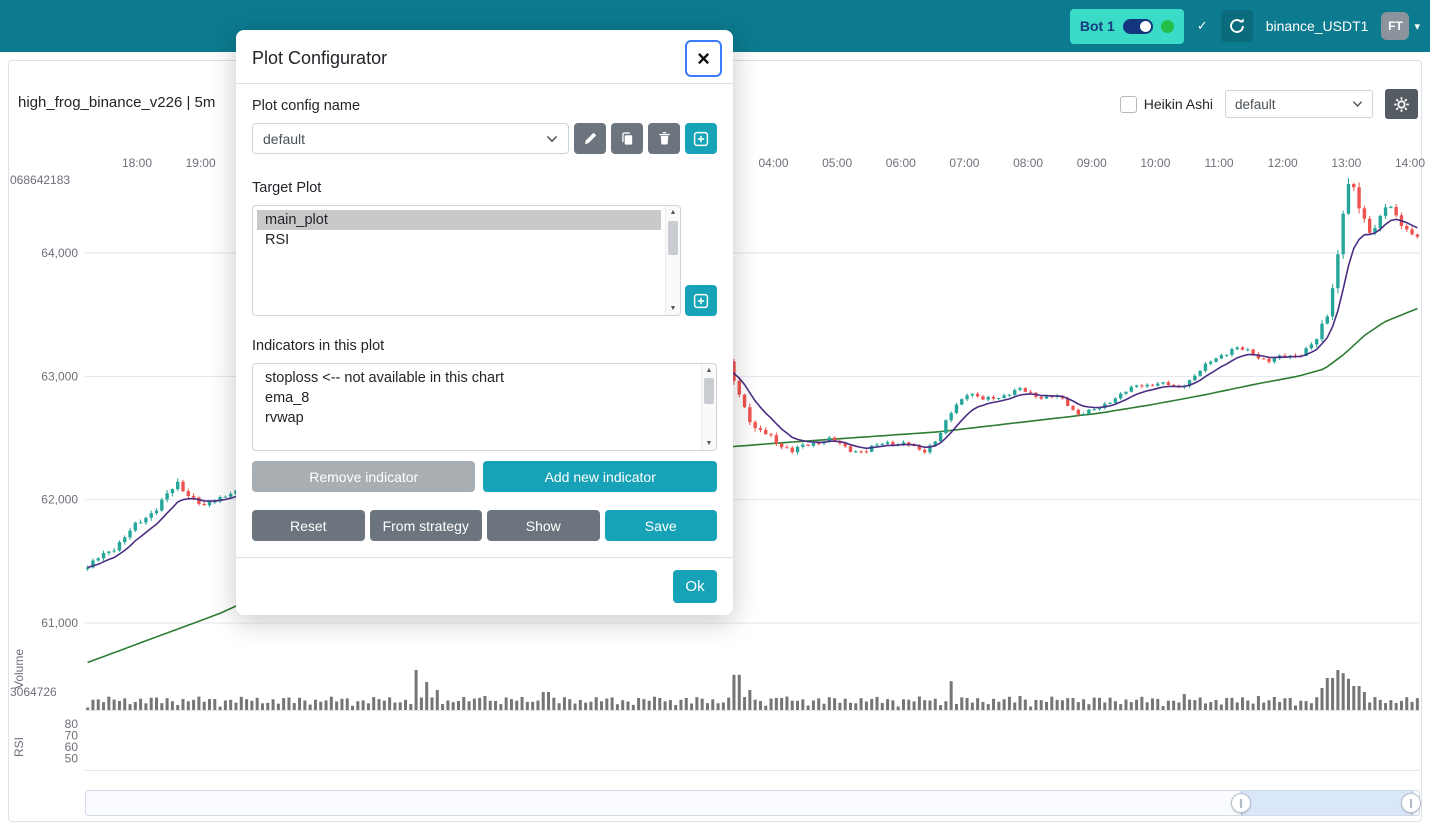  I want to click on from-strategy-button: From strategy, so click(425, 525).